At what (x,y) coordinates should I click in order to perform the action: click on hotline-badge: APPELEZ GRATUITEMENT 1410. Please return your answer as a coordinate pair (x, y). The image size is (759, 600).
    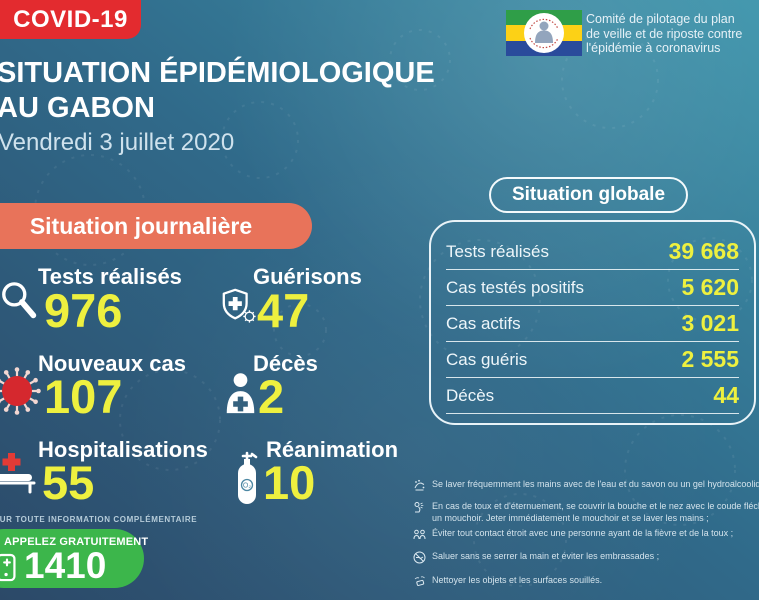
    Looking at the image, I should click on (74, 558).